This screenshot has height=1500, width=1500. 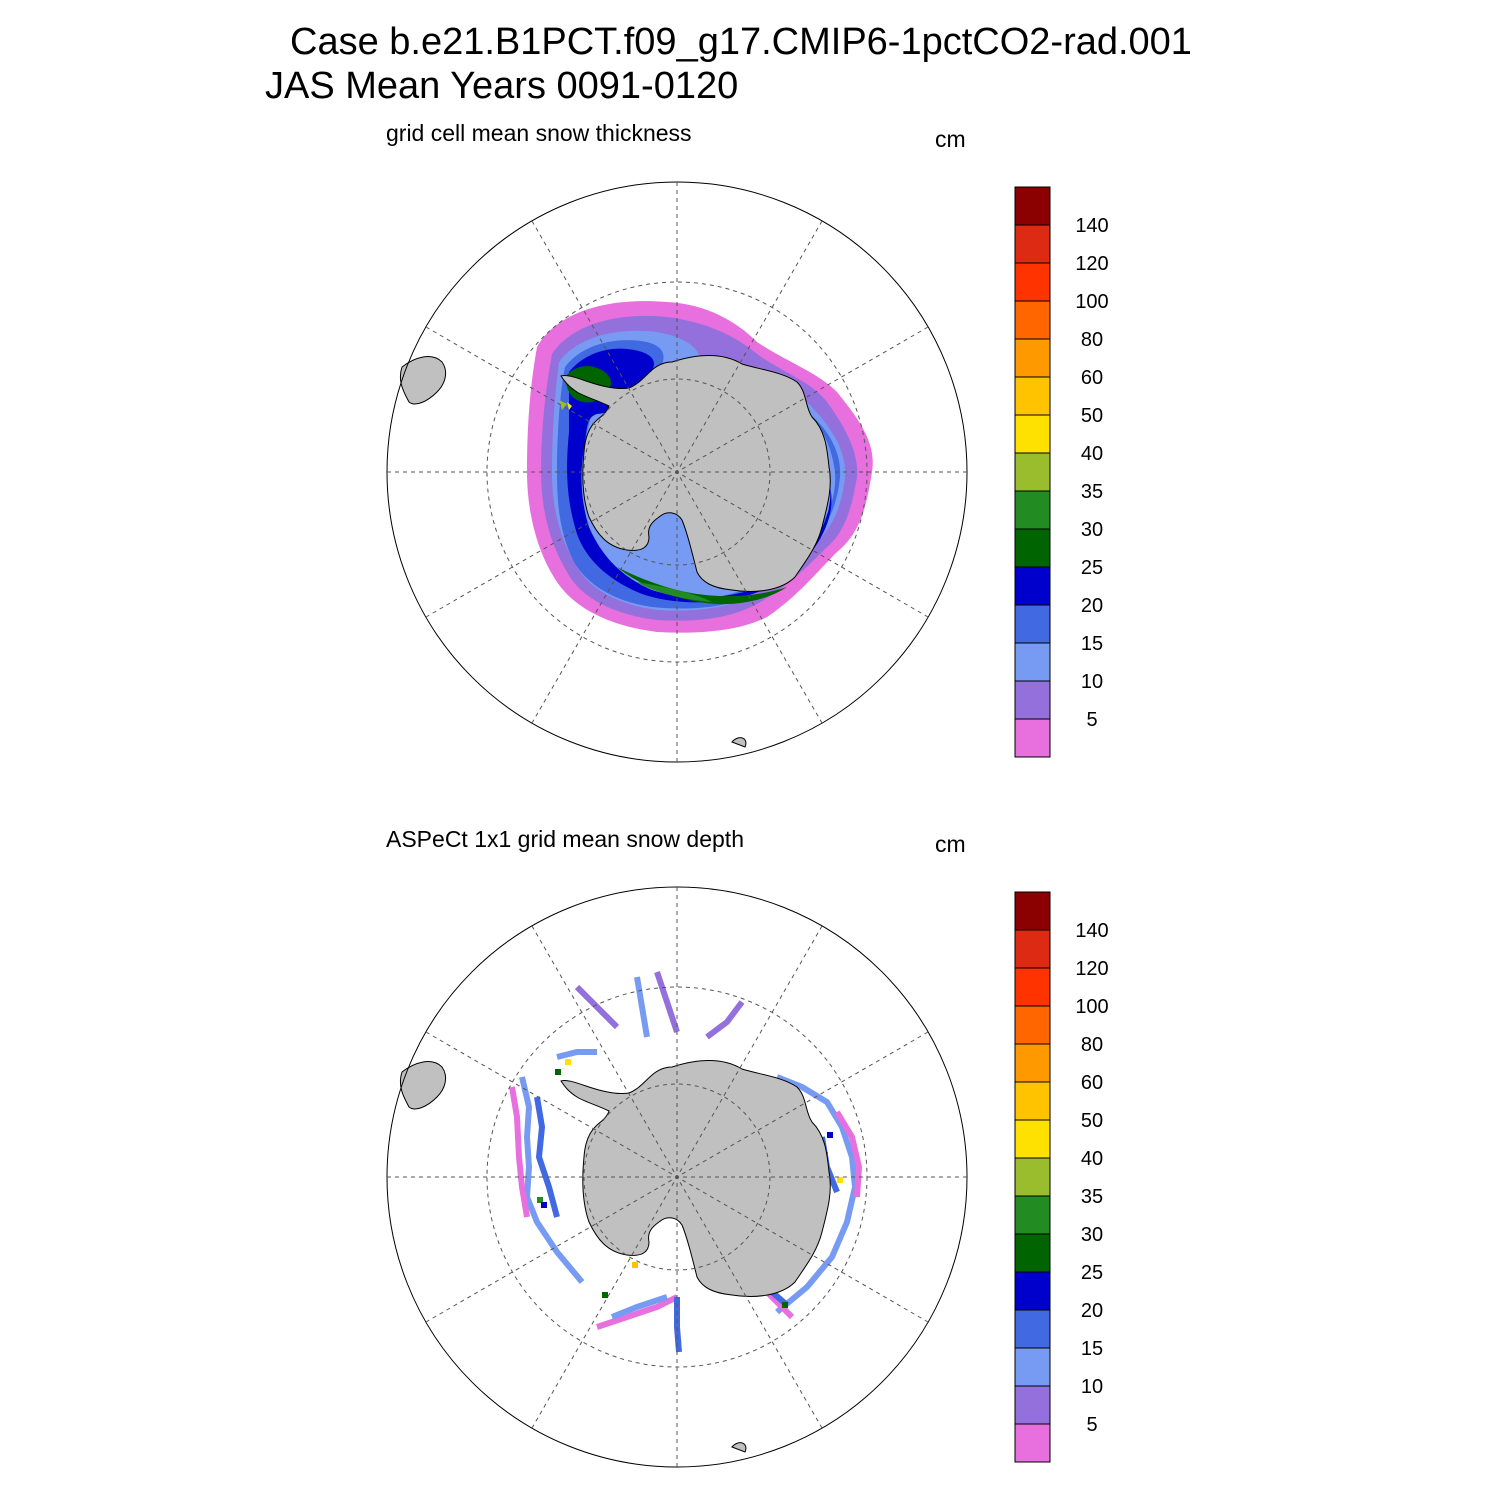 I want to click on panel1-colorbar-label: 80, so click(x=1092, y=340).